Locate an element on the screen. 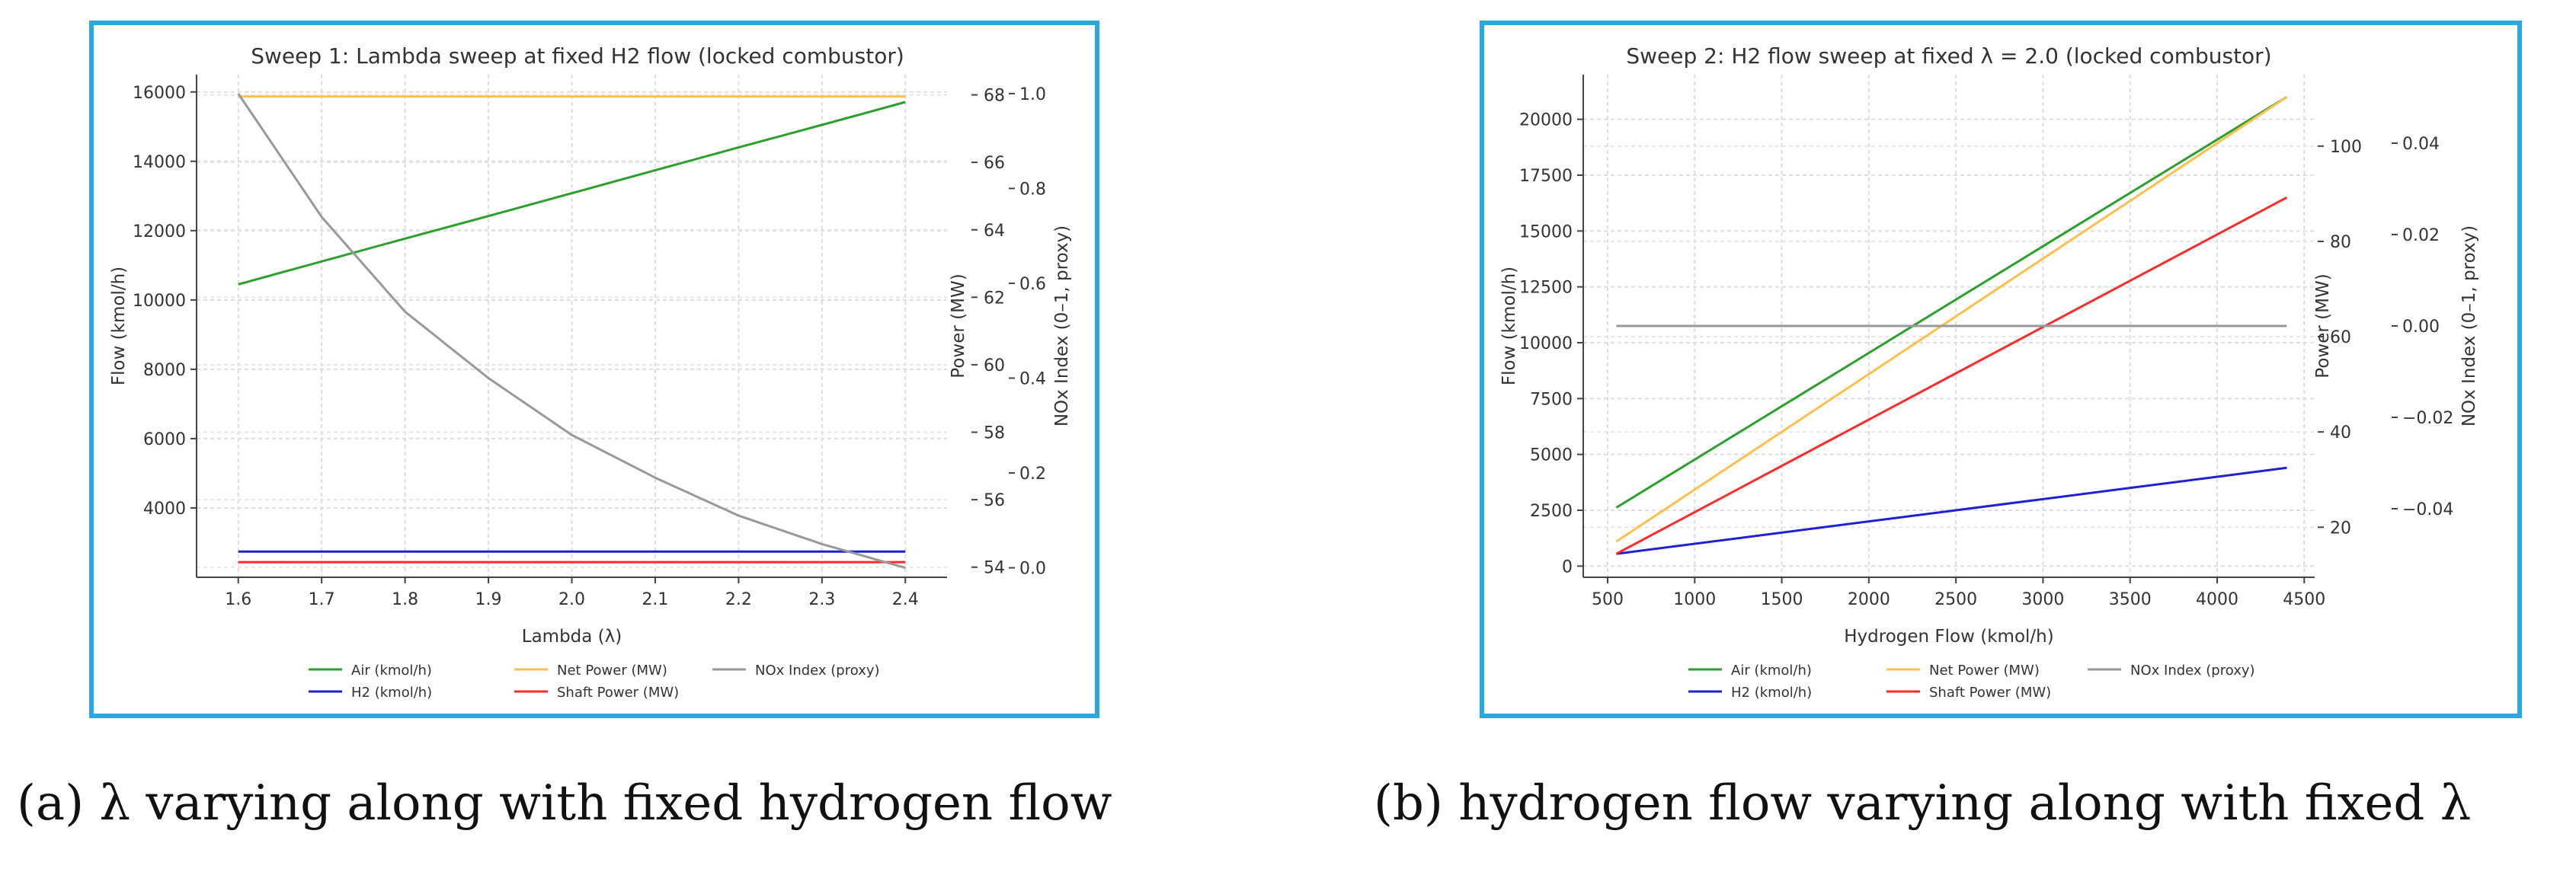 This screenshot has width=2576, height=872. y-tick-label: 17500 is located at coordinates (1546, 176).